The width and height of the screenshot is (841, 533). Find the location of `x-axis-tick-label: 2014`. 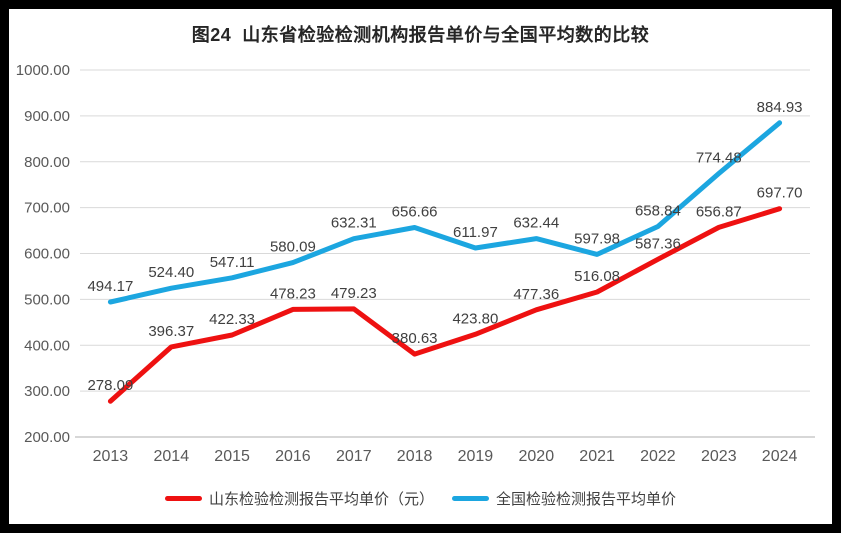

x-axis-tick-label: 2014 is located at coordinates (172, 456).